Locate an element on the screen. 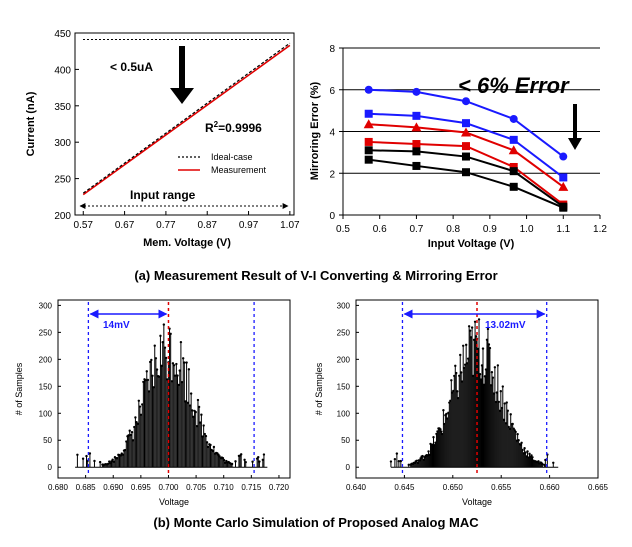 Image resolution: width=632 pixels, height=547 pixels. err-down-arrow is located at coordinates (575, 127).